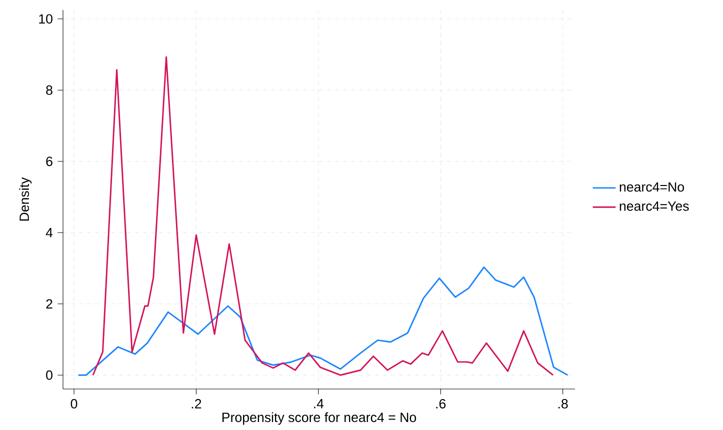 The width and height of the screenshot is (723, 430). What do you see at coordinates (49, 233) in the screenshot?
I see `y-tick-label: 4` at bounding box center [49, 233].